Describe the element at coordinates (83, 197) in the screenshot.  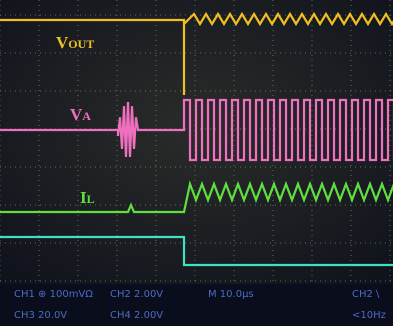
I see `label-main: I` at that location.